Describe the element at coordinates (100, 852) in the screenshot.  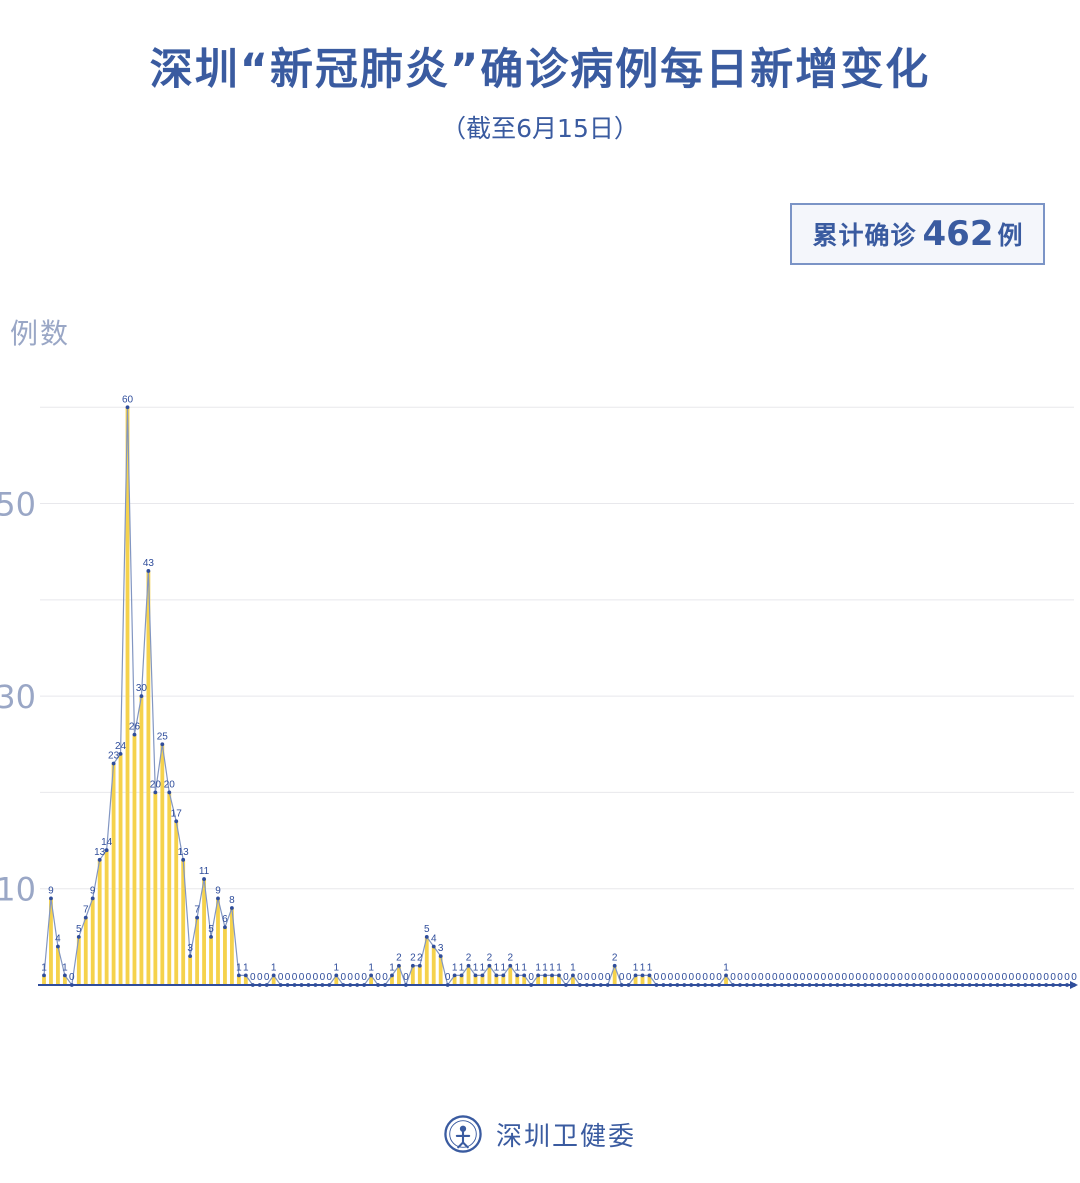
I see `svg-text: 13` at that location.